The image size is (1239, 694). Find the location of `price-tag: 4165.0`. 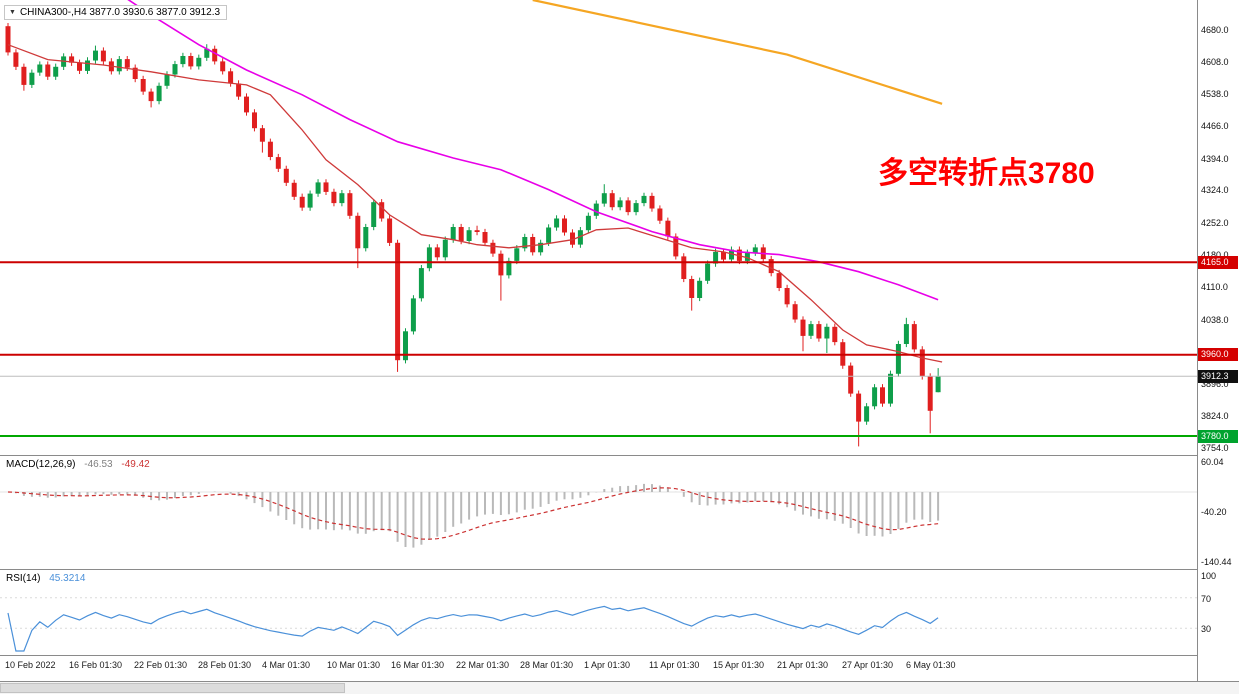

price-tag: 4165.0 is located at coordinates (1218, 262).